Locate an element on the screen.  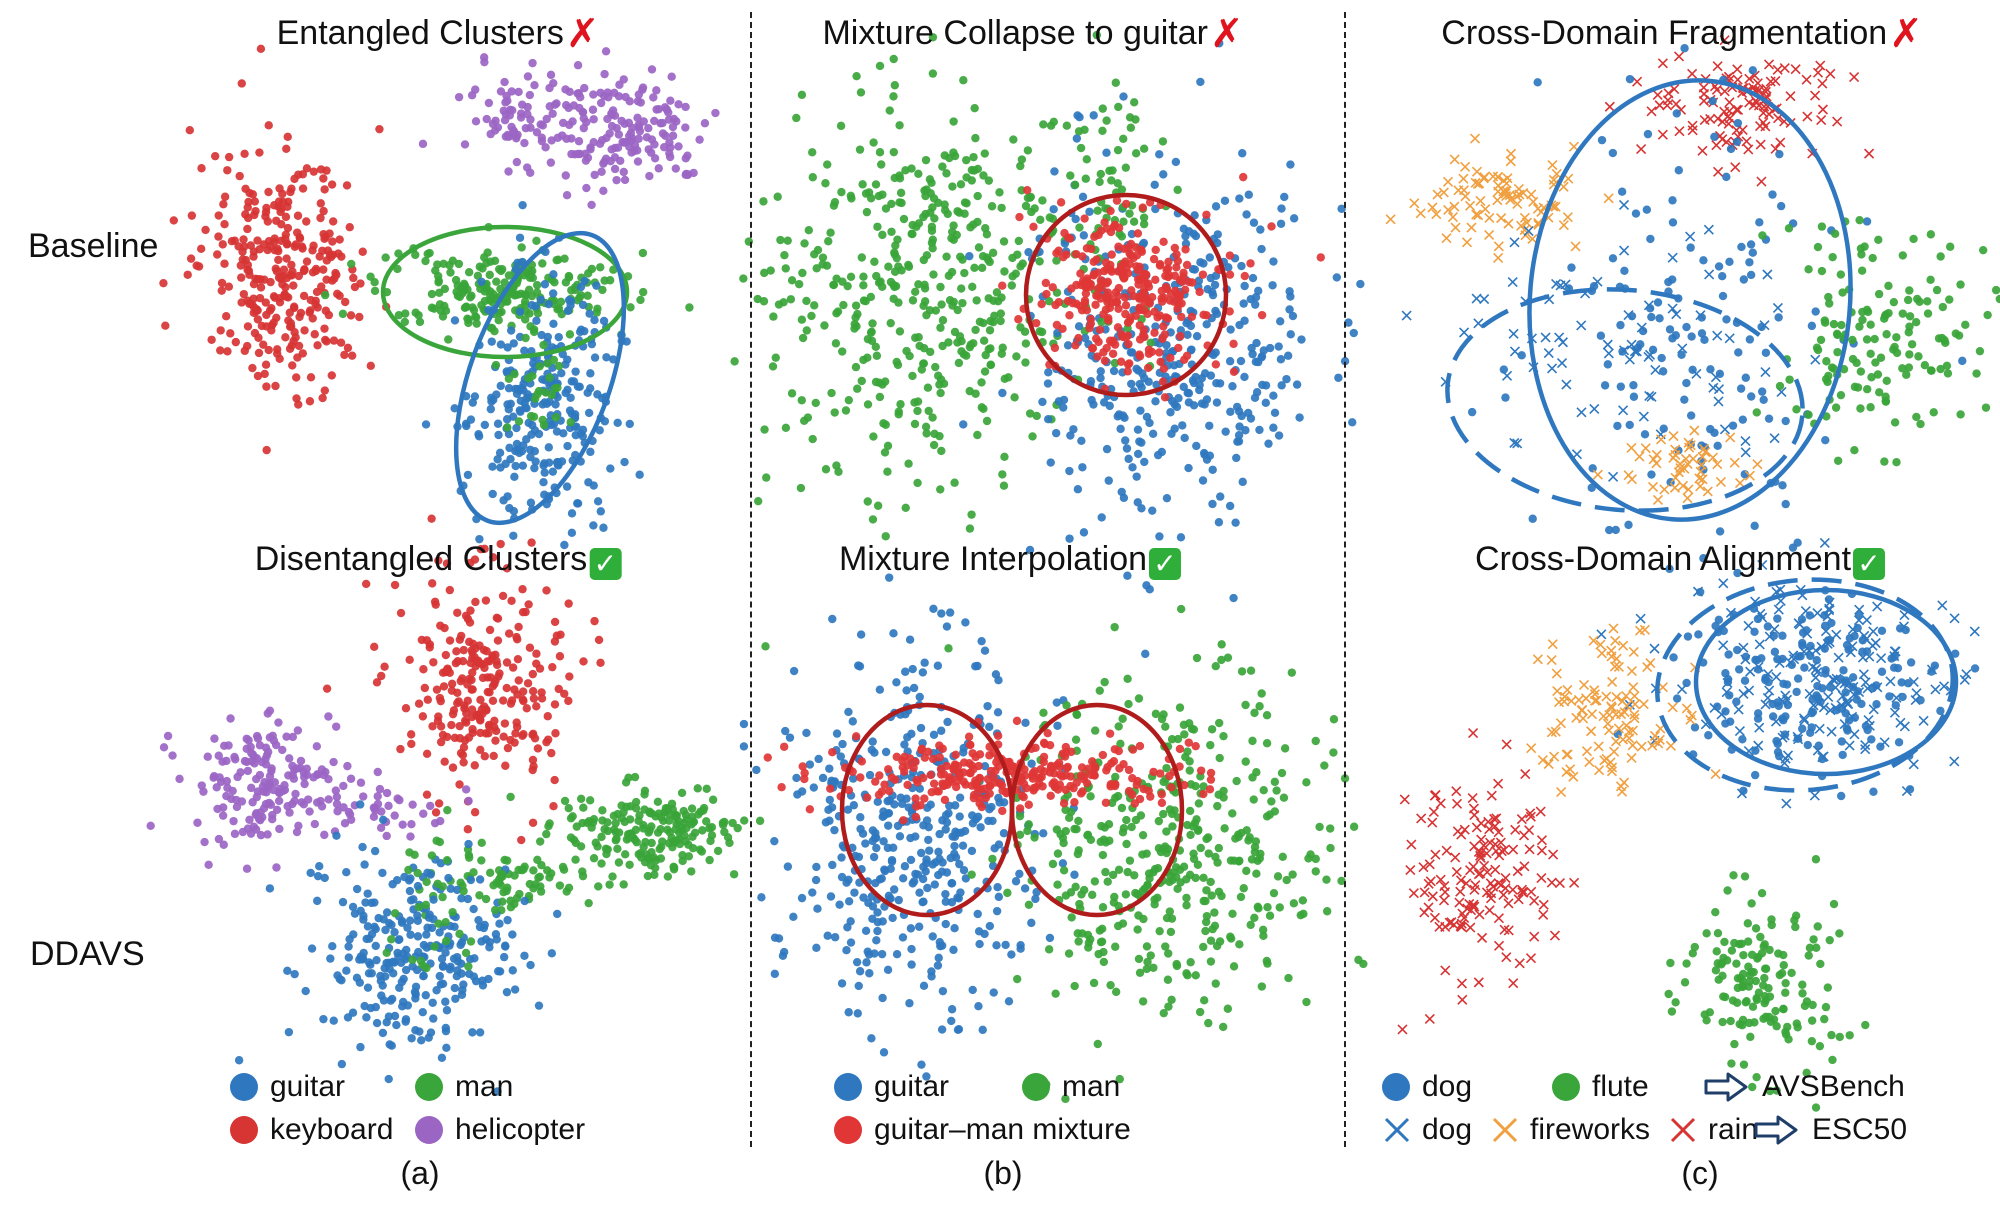
fireworks-point is located at coordinates (1489, 218).